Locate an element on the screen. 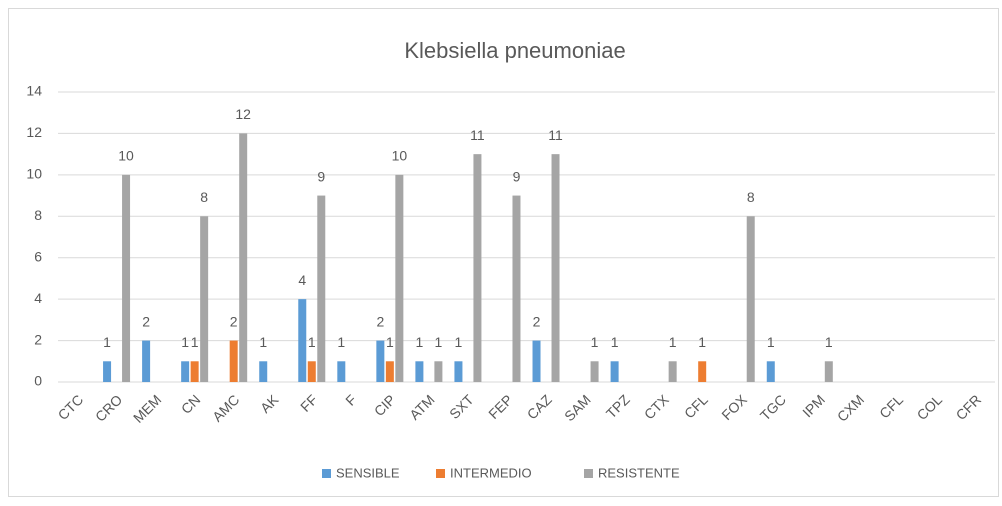 The image size is (1002, 506). chart-title: Klebsiella pneumoniae is located at coordinates (514, 50).